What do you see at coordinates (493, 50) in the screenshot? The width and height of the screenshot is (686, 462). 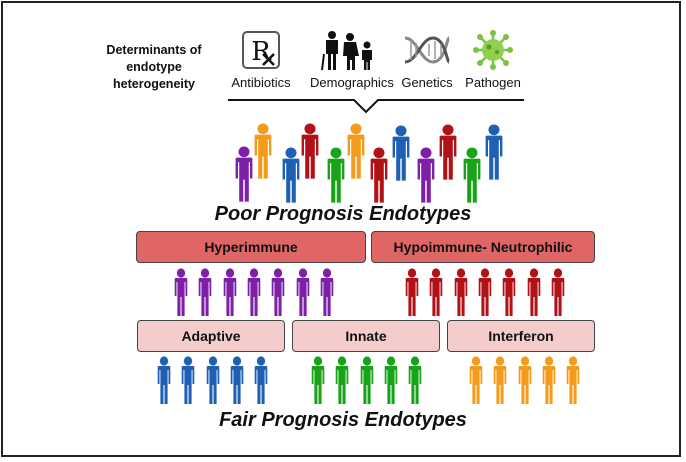 I see `virus-icon` at bounding box center [493, 50].